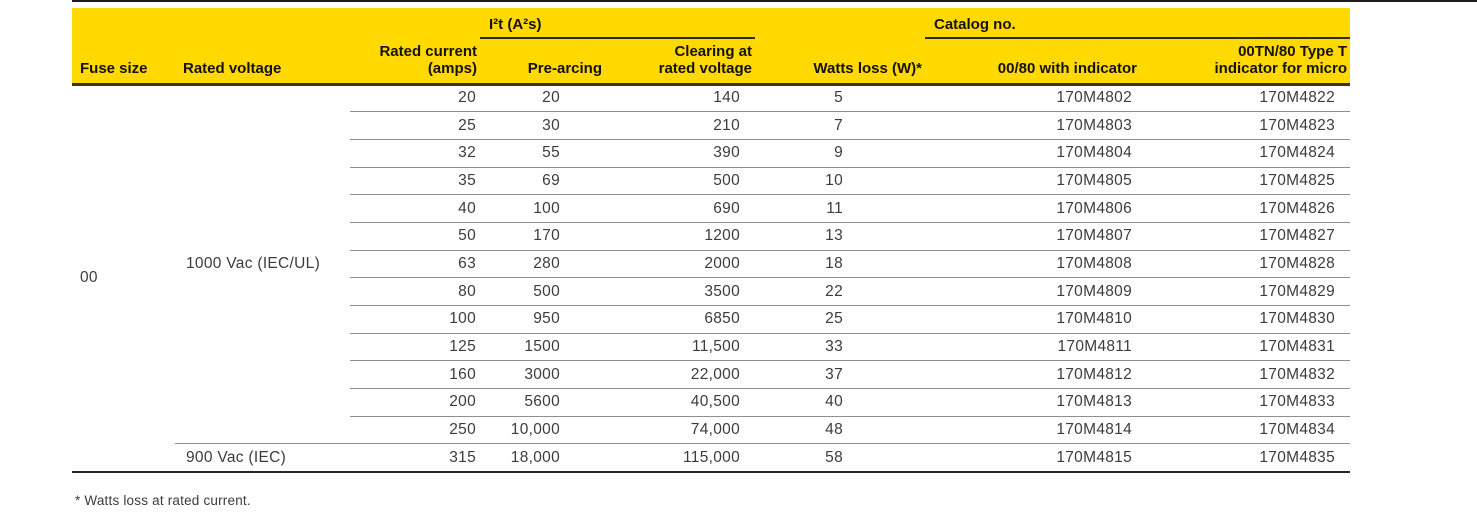  What do you see at coordinates (680, 263) in the screenshot?
I see `data-cell: 2000` at bounding box center [680, 263].